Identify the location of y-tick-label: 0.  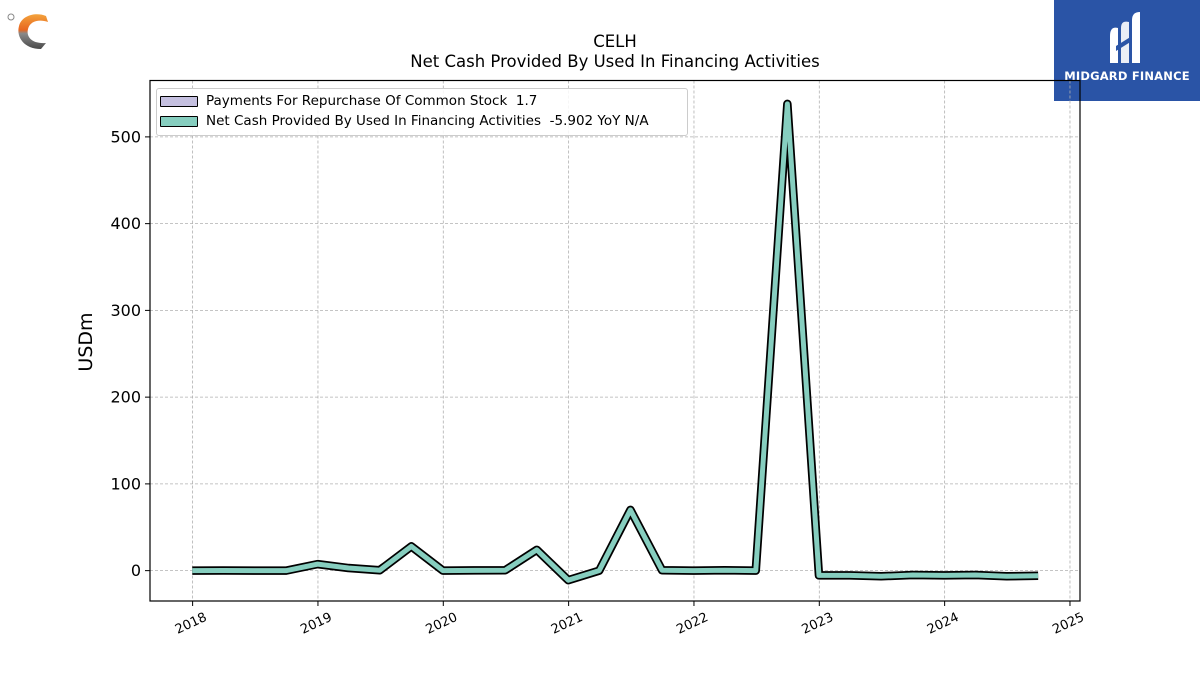
(136, 570).